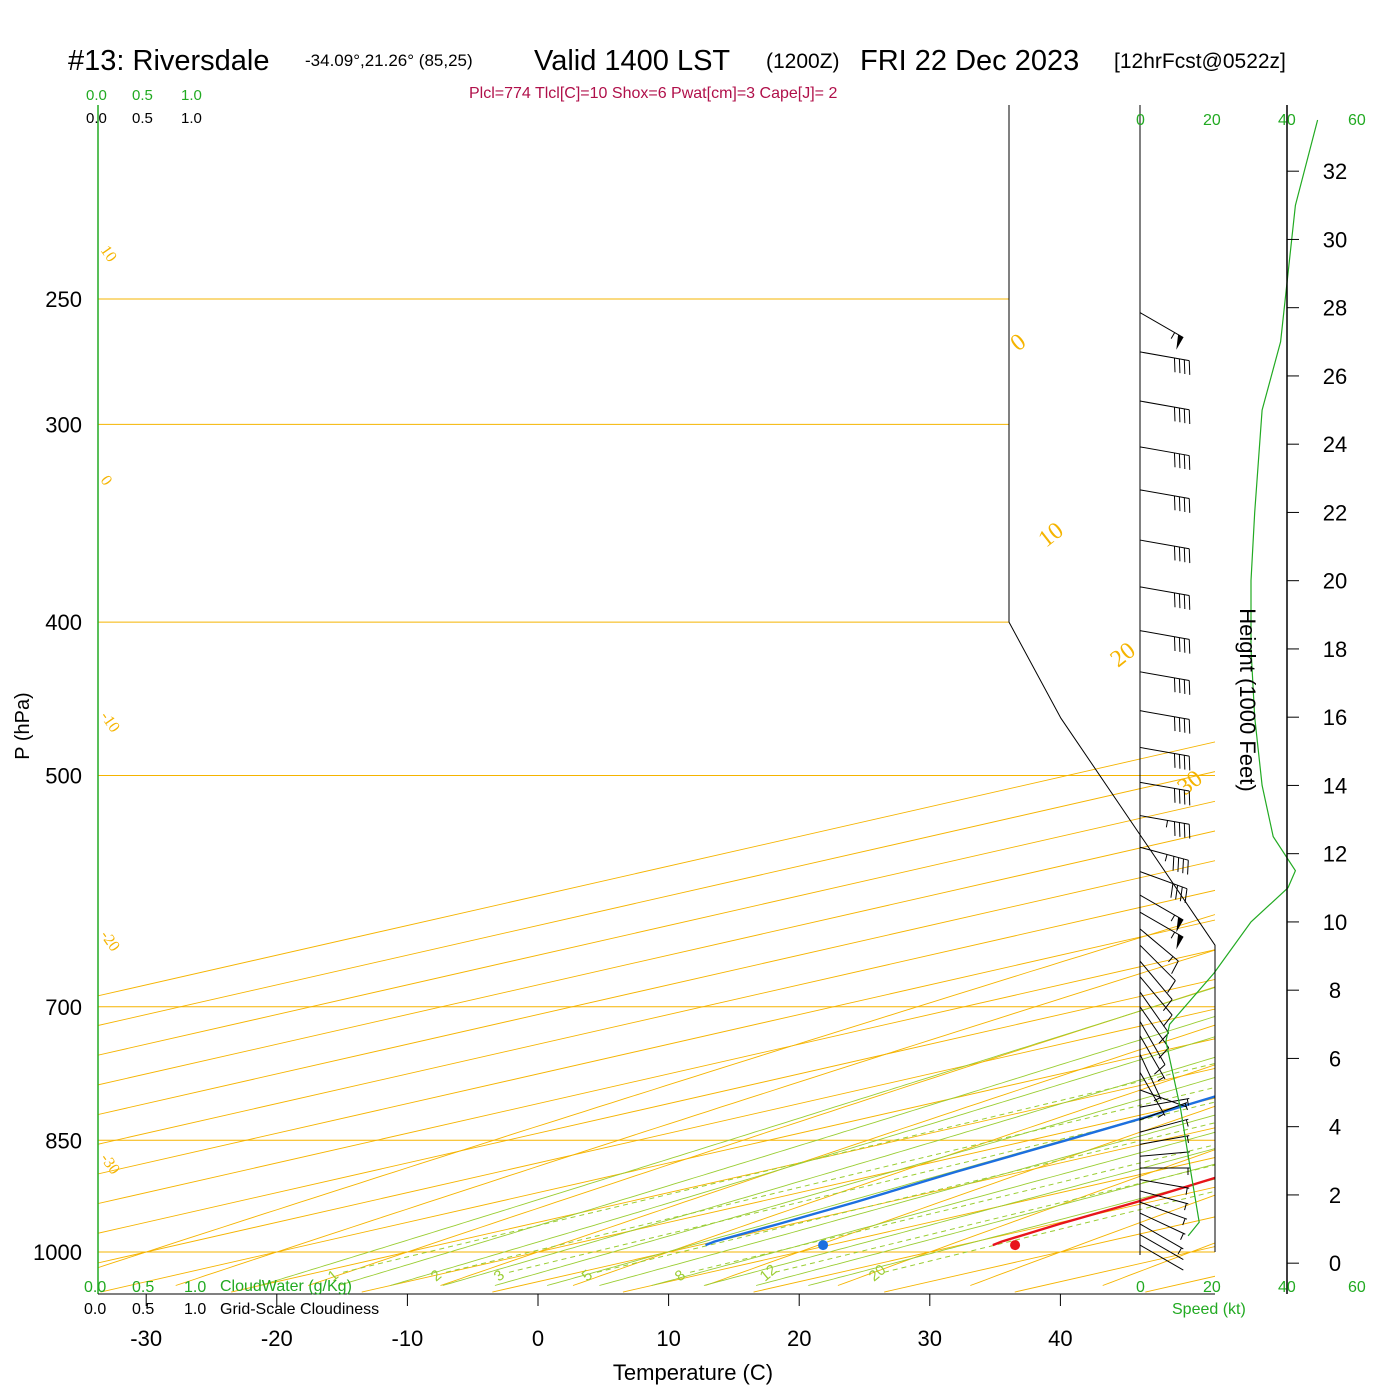  I want to click on wind-speed-profile, so click(1242, 678).